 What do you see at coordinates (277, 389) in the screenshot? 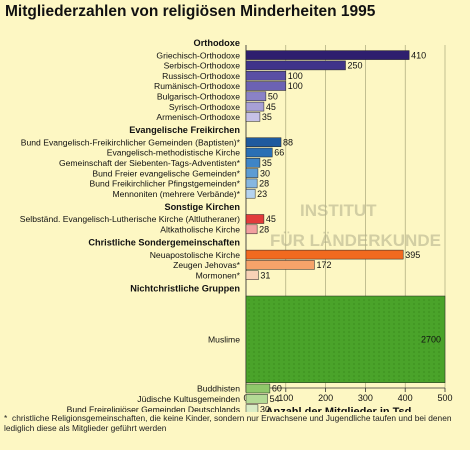
I see `data-label: 60` at bounding box center [277, 389].